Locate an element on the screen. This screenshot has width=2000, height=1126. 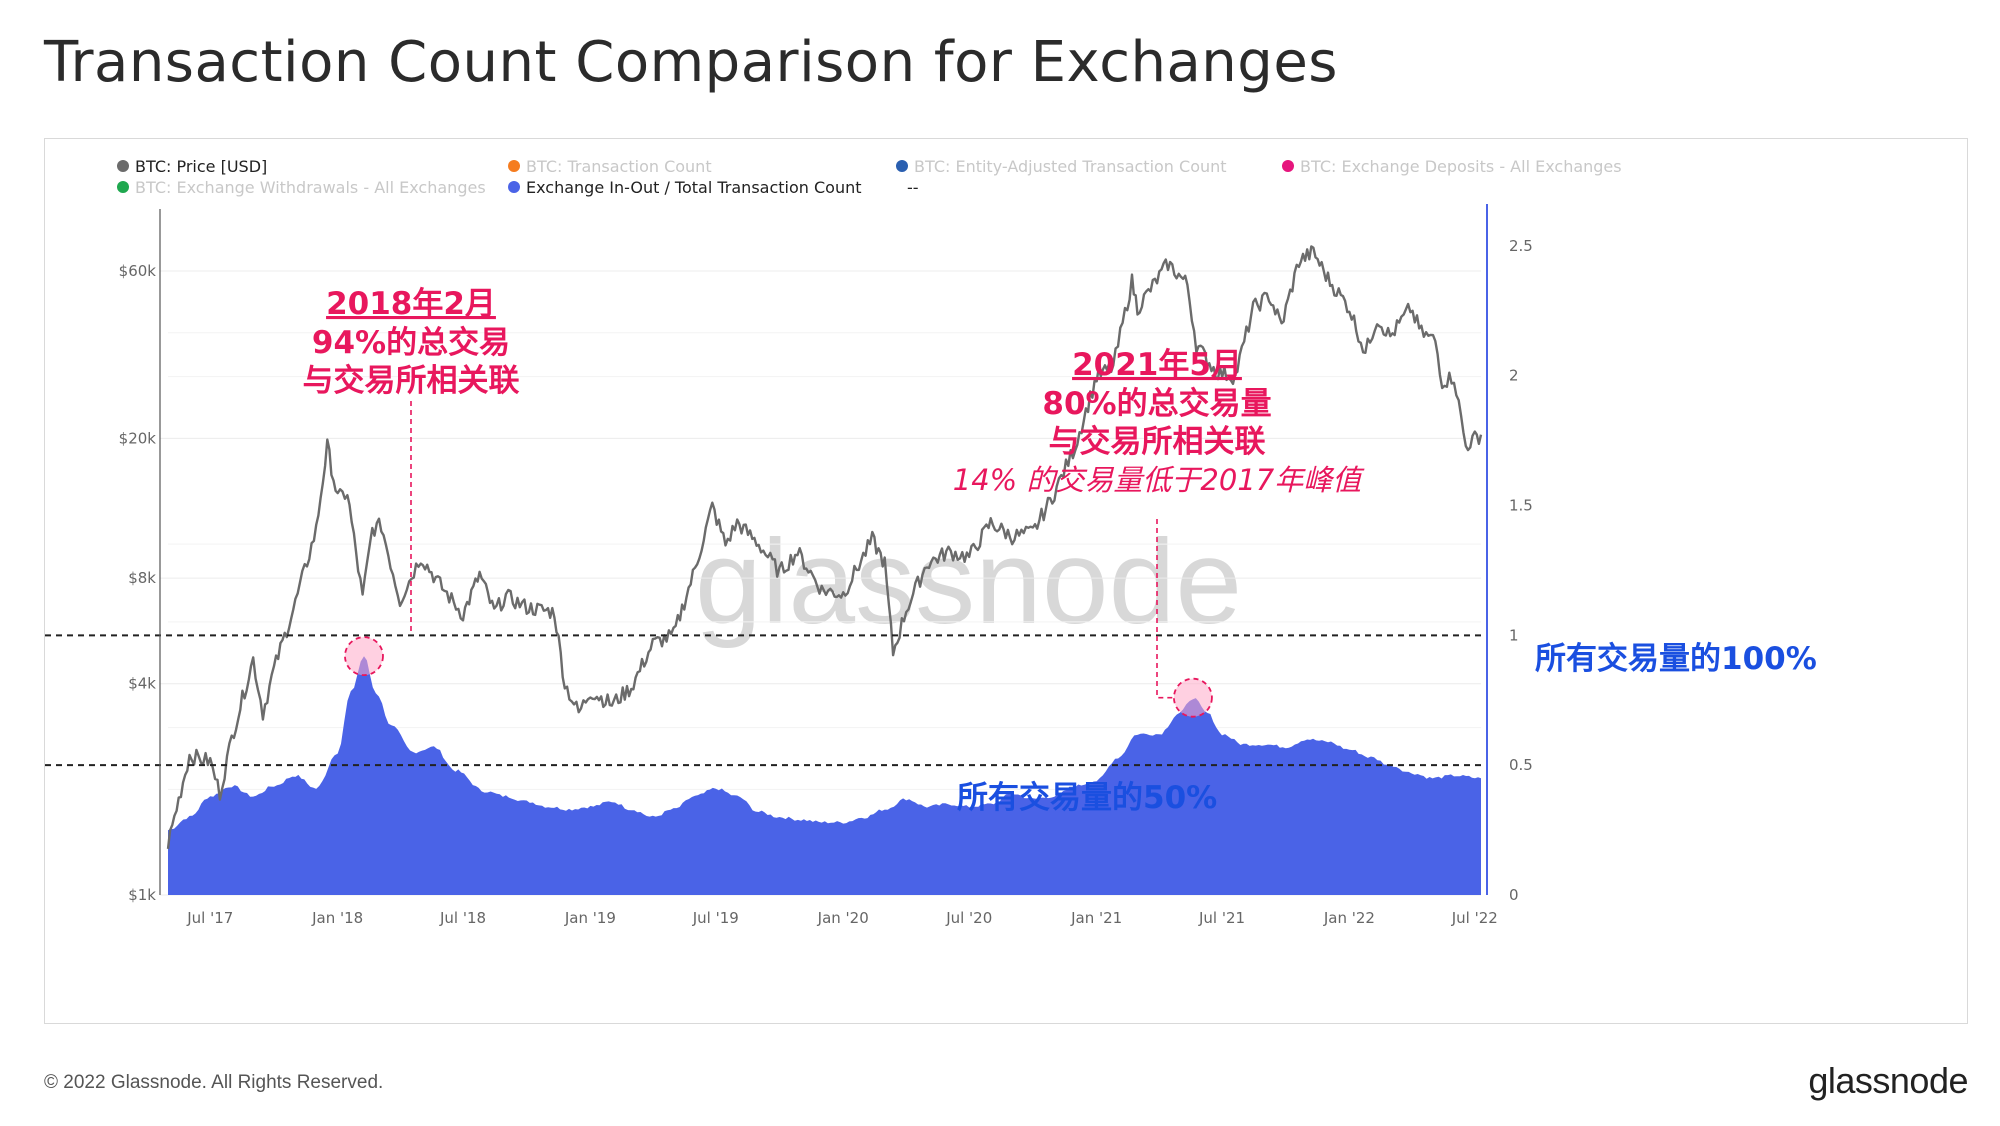
x-tick-label: Jul '22 is located at coordinates (1474, 918).